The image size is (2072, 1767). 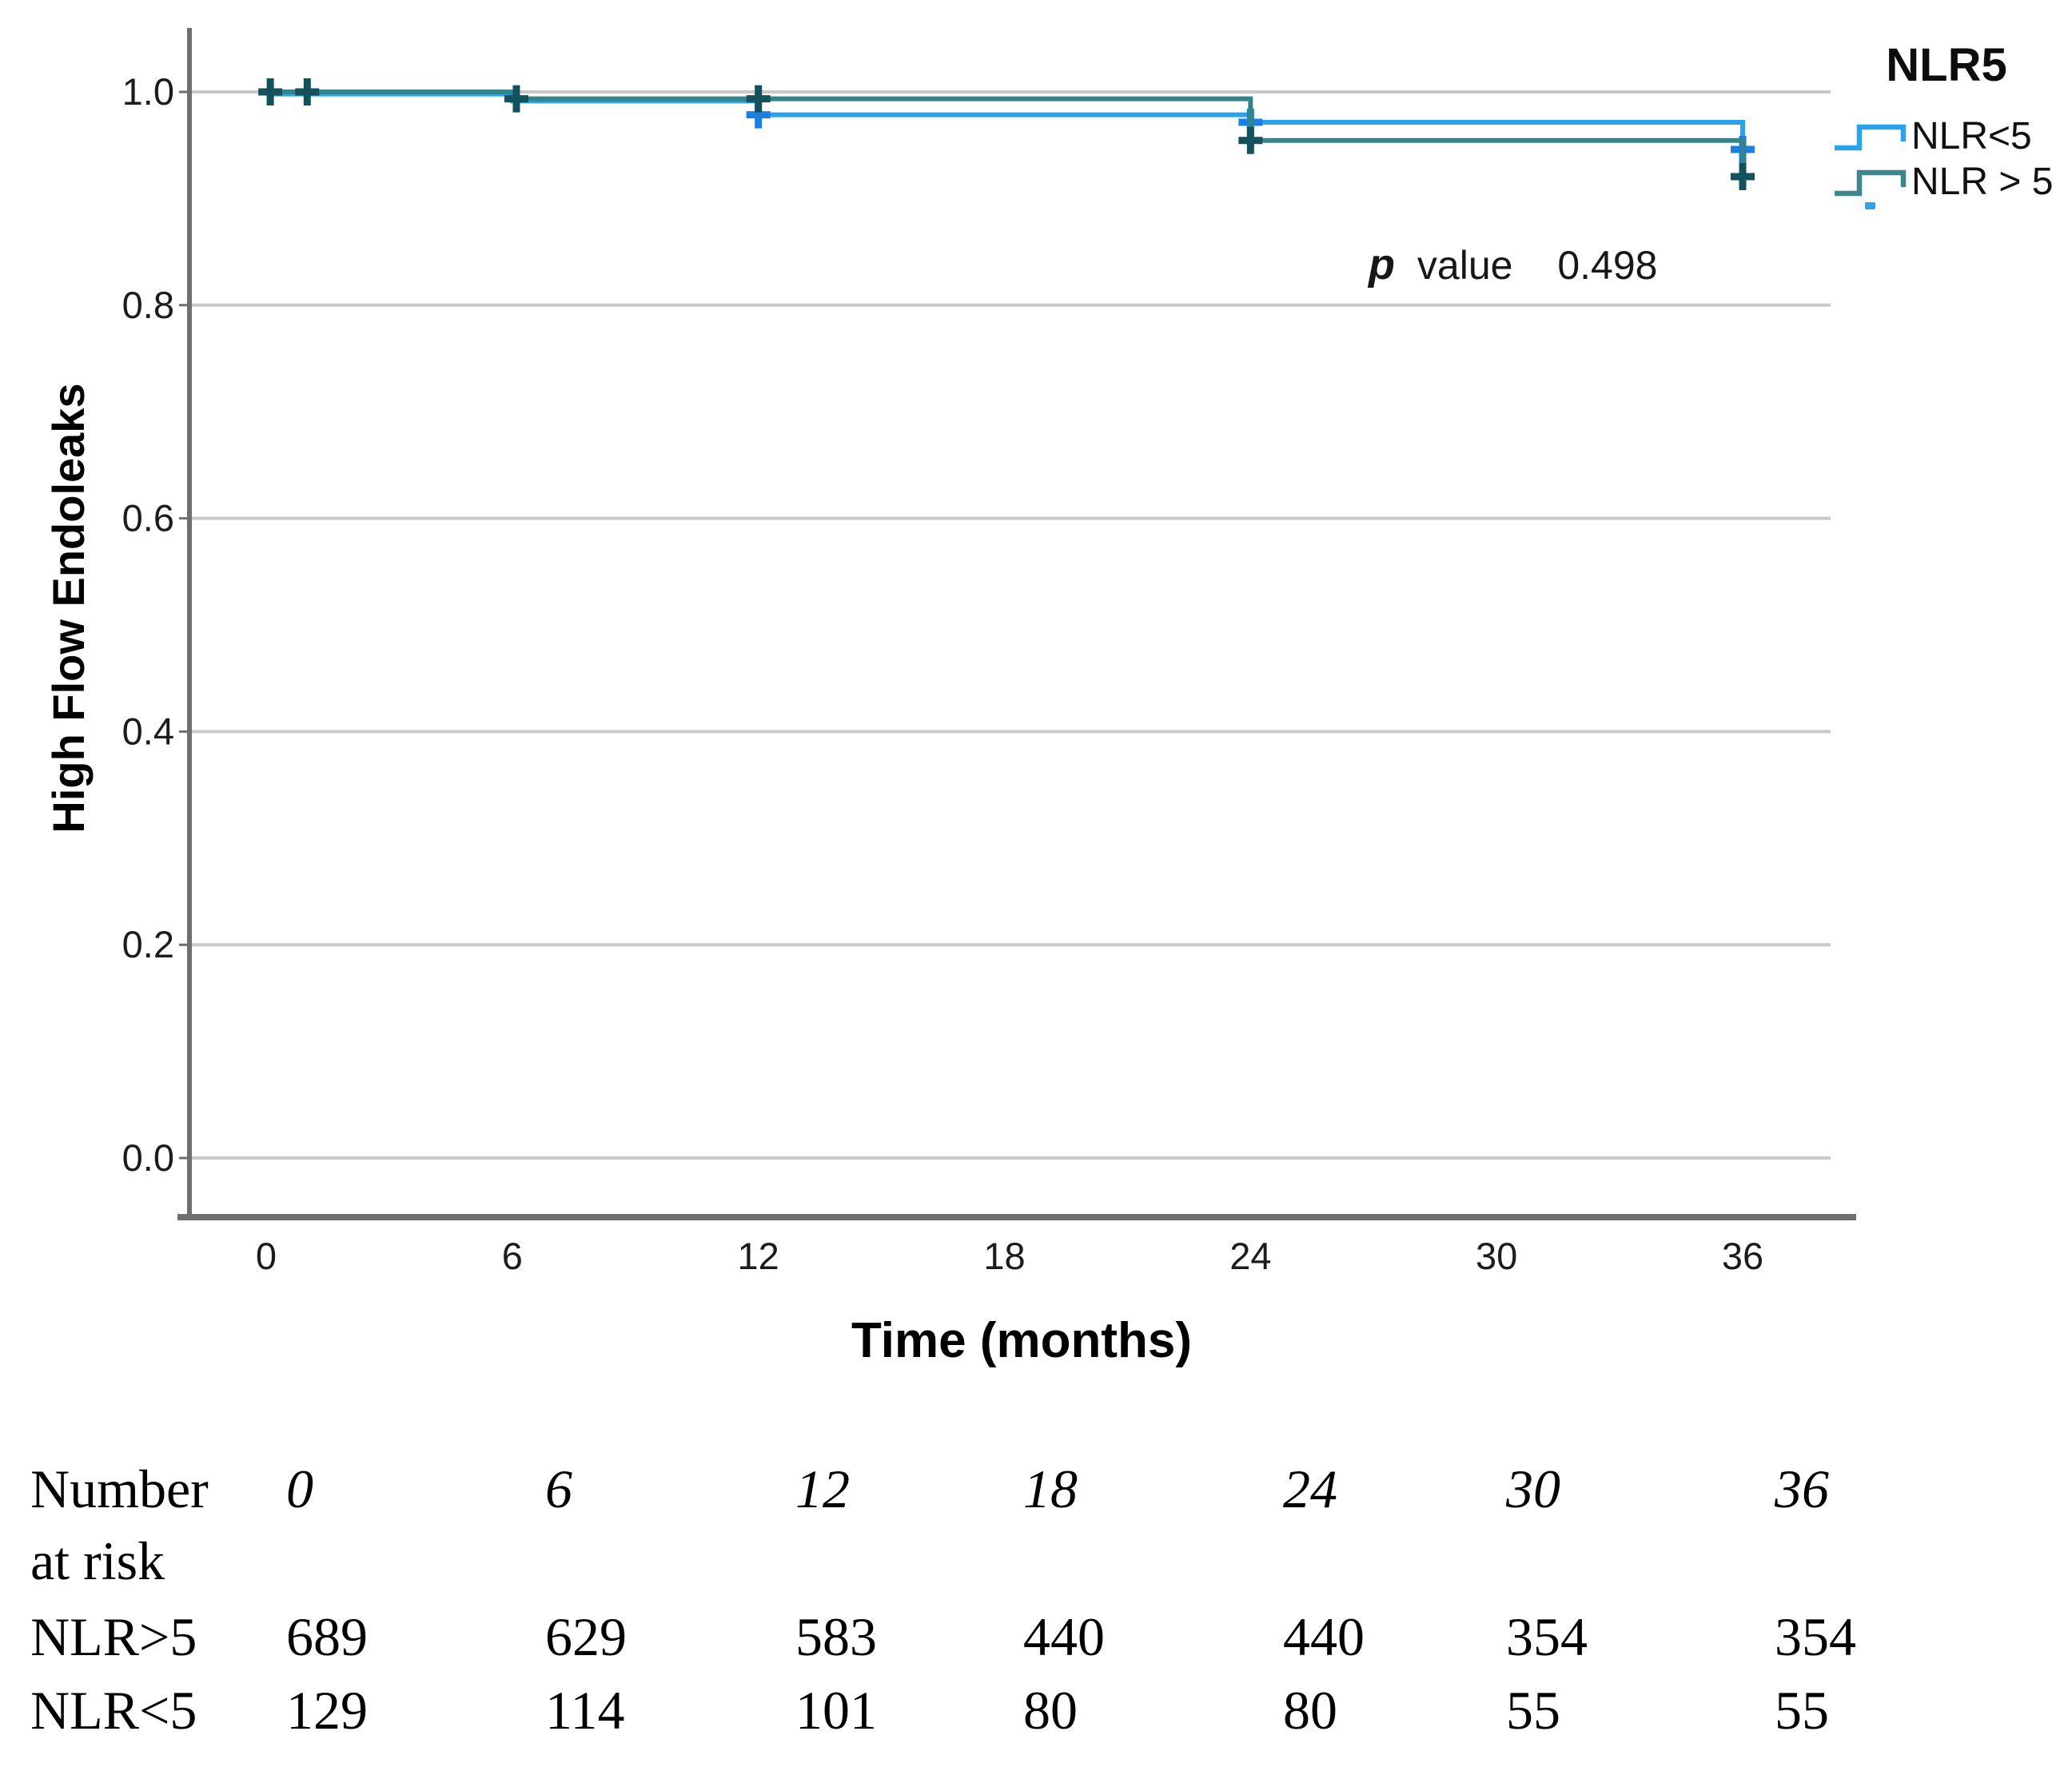 What do you see at coordinates (585, 1710) in the screenshot?
I see `risk-count-nlr-5: 114` at bounding box center [585, 1710].